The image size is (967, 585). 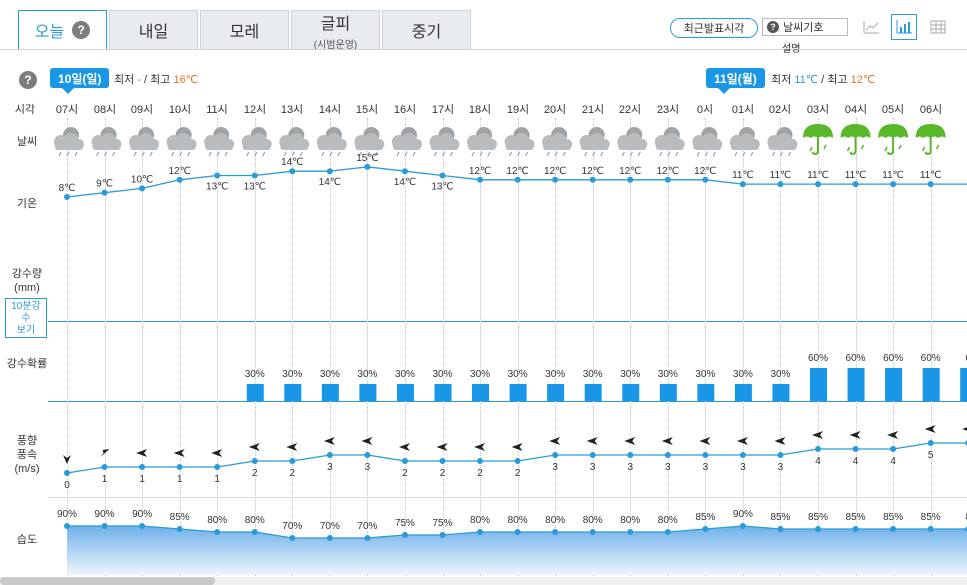 I want to click on tab-tomorrow: 내일, so click(x=153, y=30).